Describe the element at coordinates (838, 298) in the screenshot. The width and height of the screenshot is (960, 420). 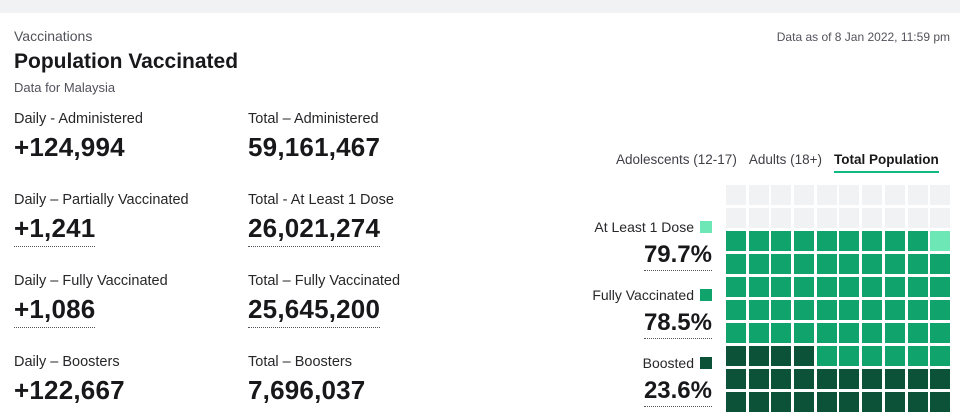
I see `waffle-chart` at that location.